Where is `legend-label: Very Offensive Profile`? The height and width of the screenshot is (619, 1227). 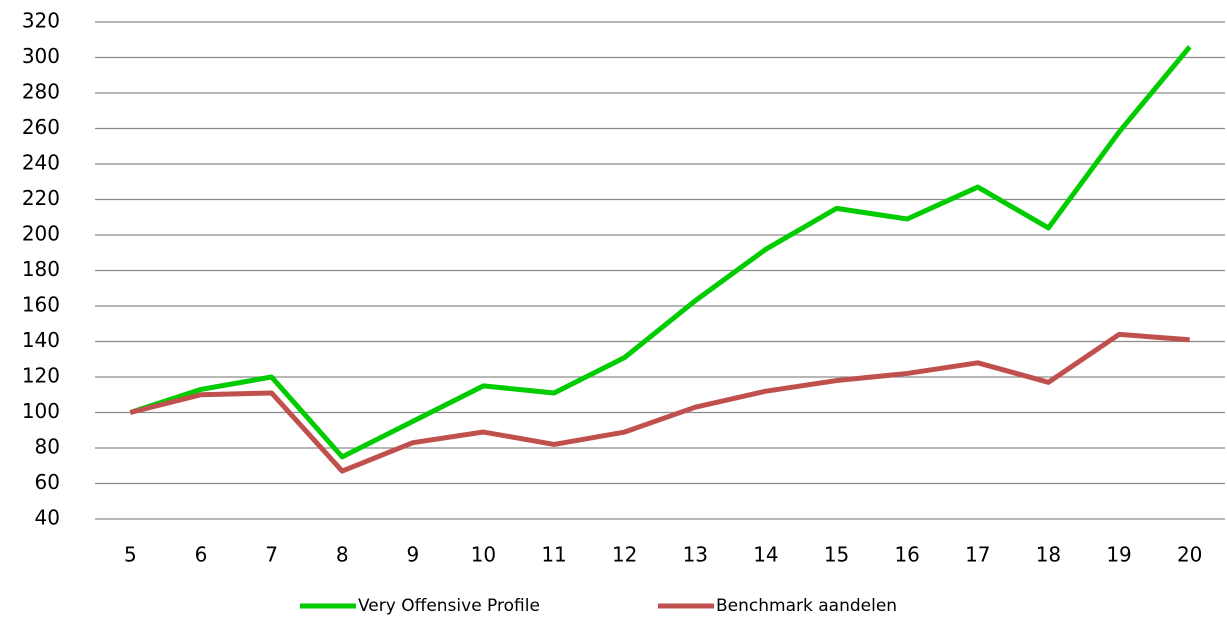 legend-label: Very Offensive Profile is located at coordinates (449, 606).